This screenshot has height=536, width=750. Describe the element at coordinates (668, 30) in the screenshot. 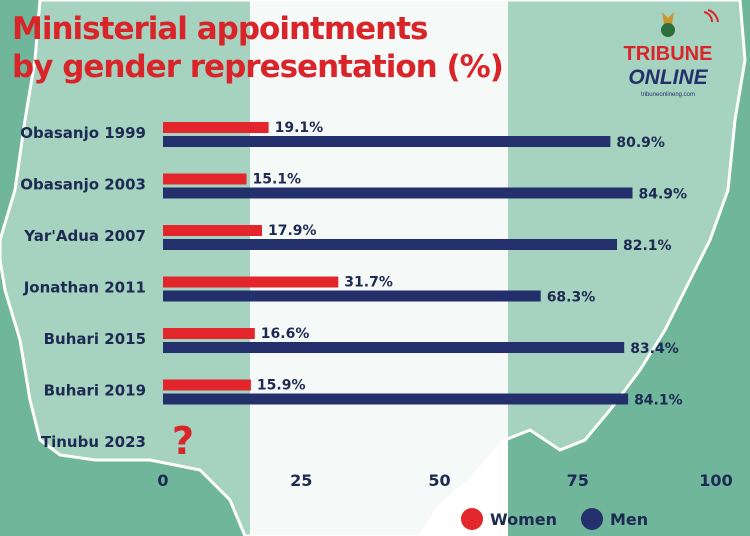

I see `crest-emblem-icon` at that location.